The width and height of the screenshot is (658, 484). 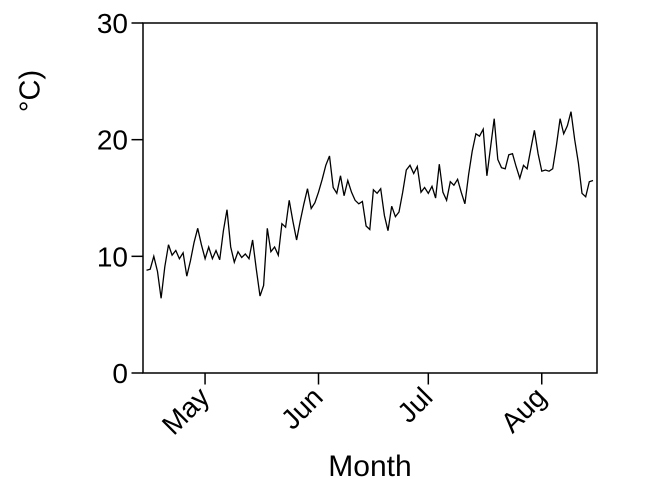 What do you see at coordinates (370, 466) in the screenshot?
I see `x-axis-label: Month` at bounding box center [370, 466].